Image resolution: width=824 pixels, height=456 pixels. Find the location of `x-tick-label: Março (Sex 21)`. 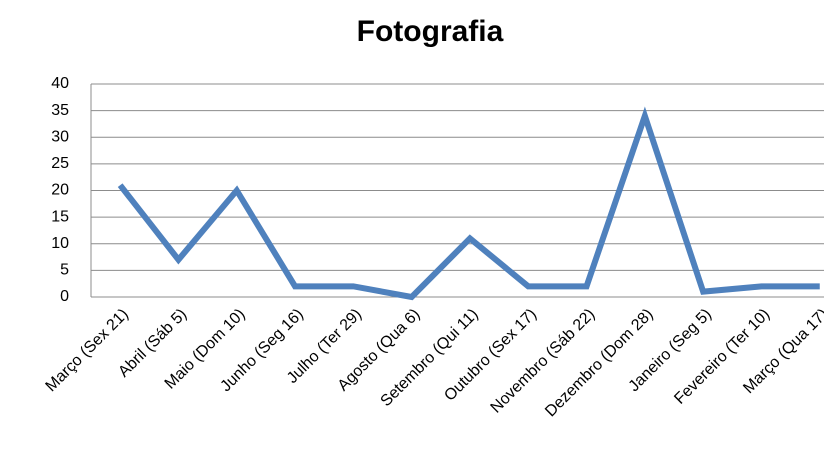

x-tick-label: Março (Sex 21) is located at coordinates (87, 350).